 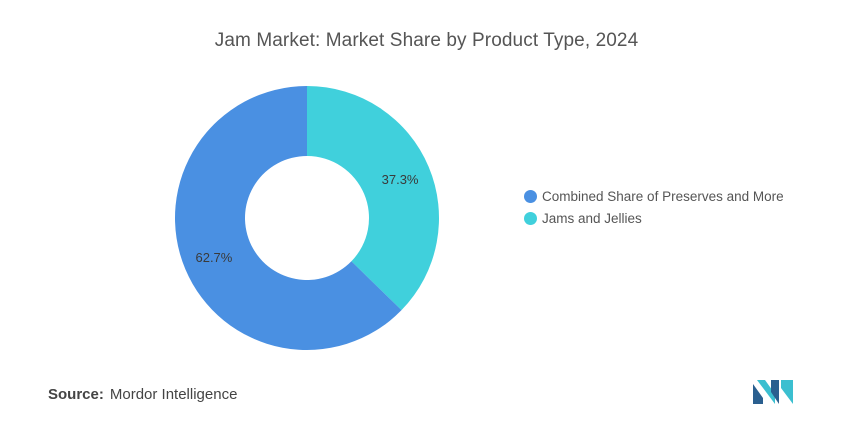 I want to click on legend-label-jams: Jams and Jellies, so click(x=592, y=218).